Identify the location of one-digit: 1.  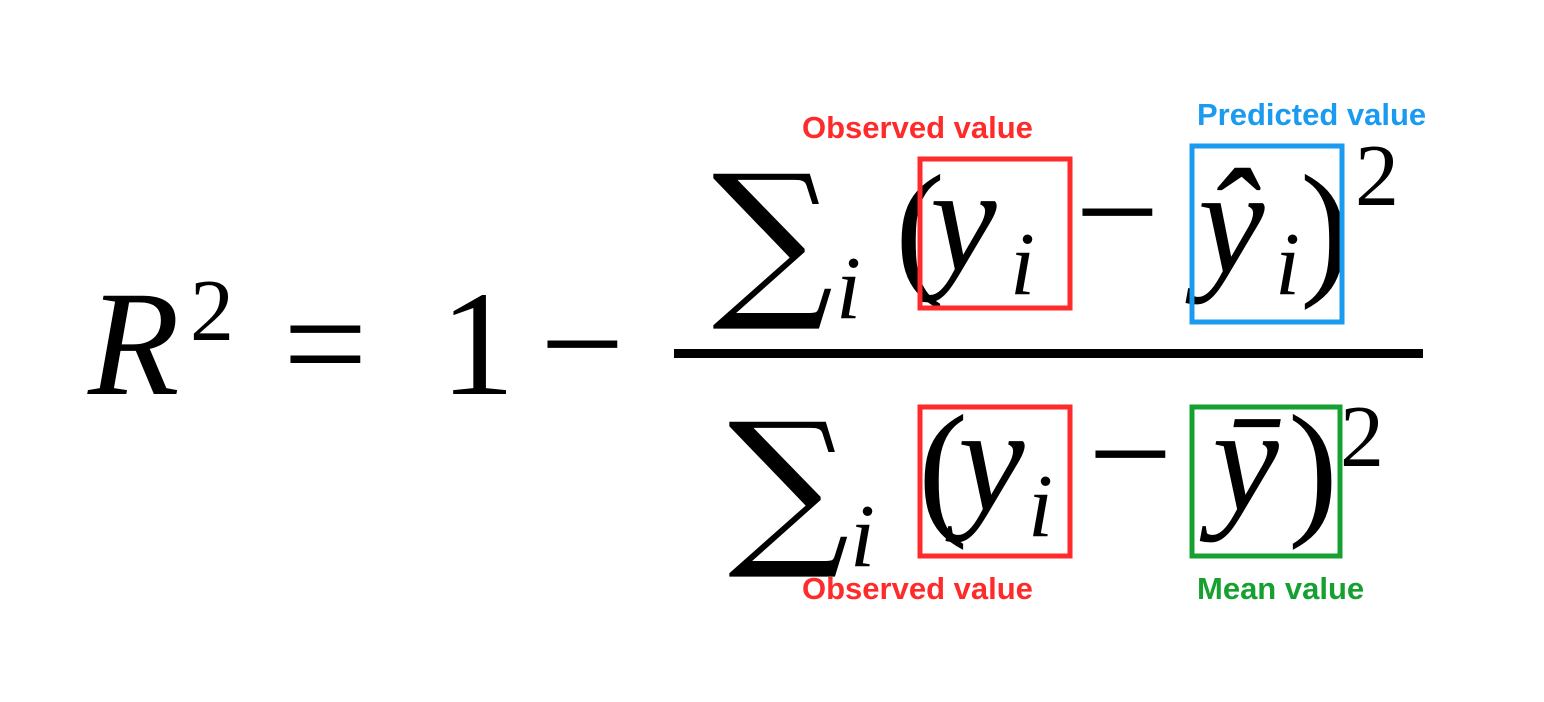
(477, 344).